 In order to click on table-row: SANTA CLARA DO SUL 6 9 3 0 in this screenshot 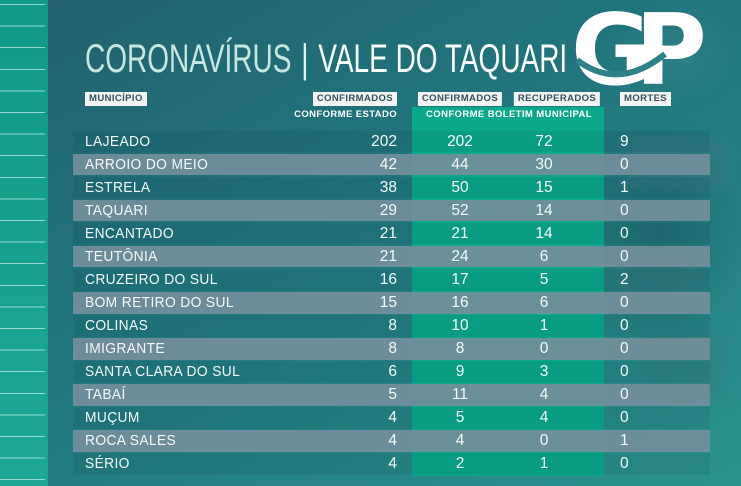, I will do `click(370, 372)`.